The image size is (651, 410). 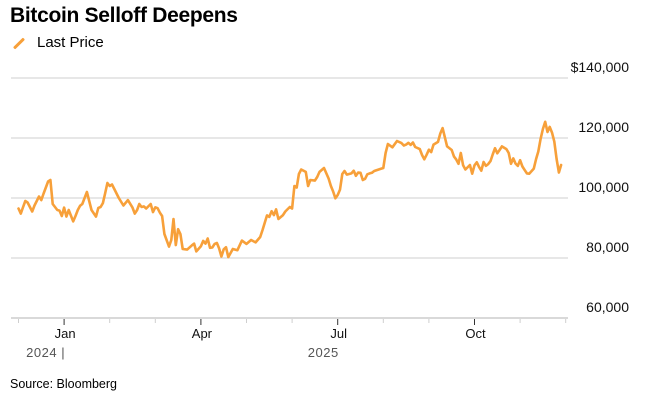 I want to click on y-tick-label: 100,000, so click(x=603, y=187).